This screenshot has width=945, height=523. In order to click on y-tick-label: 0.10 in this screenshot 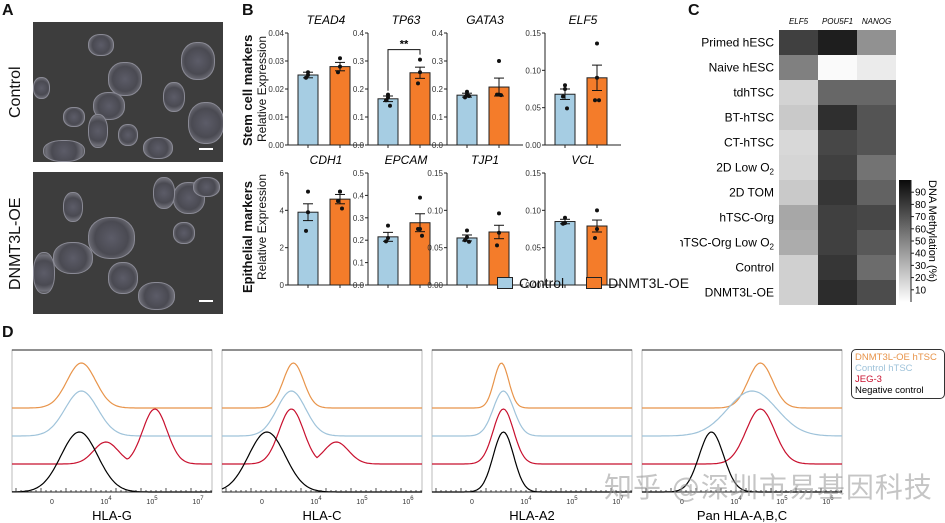, I will do `click(533, 70)`.